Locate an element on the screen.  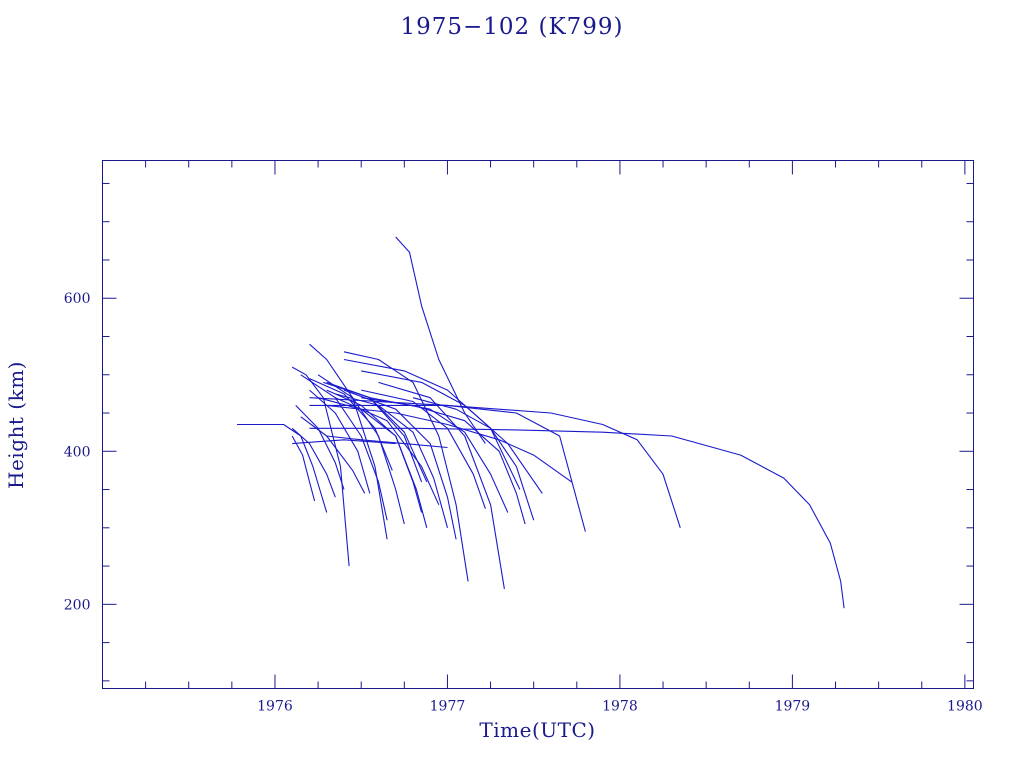
x-tick-label: 1977 is located at coordinates (448, 707).